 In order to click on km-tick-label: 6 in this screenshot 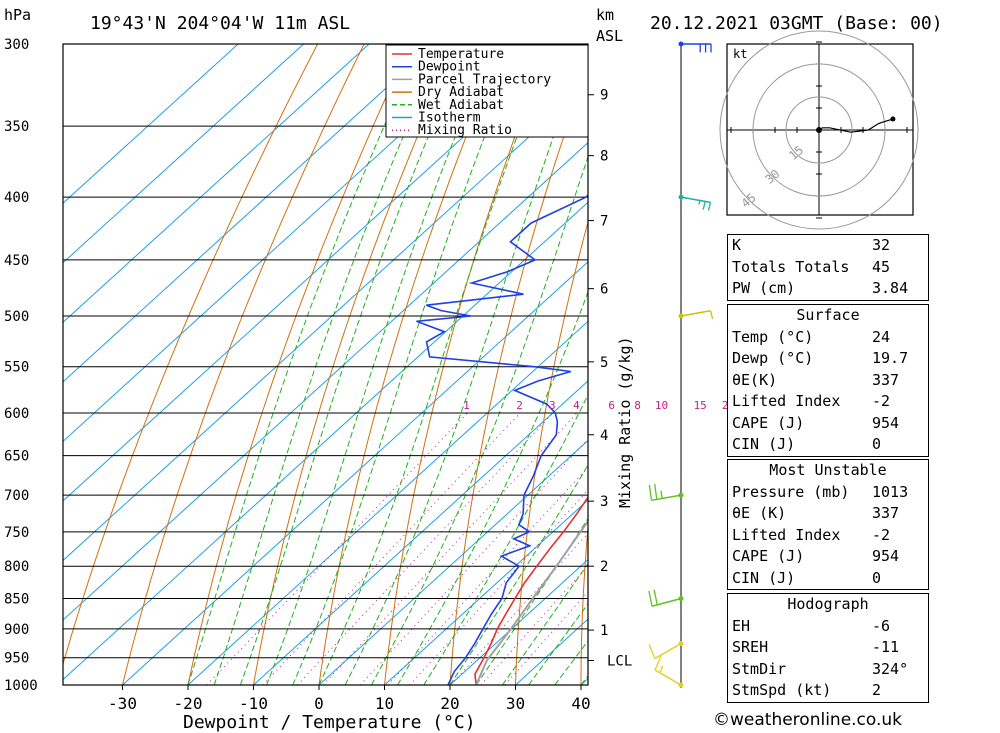, I will do `click(604, 290)`.